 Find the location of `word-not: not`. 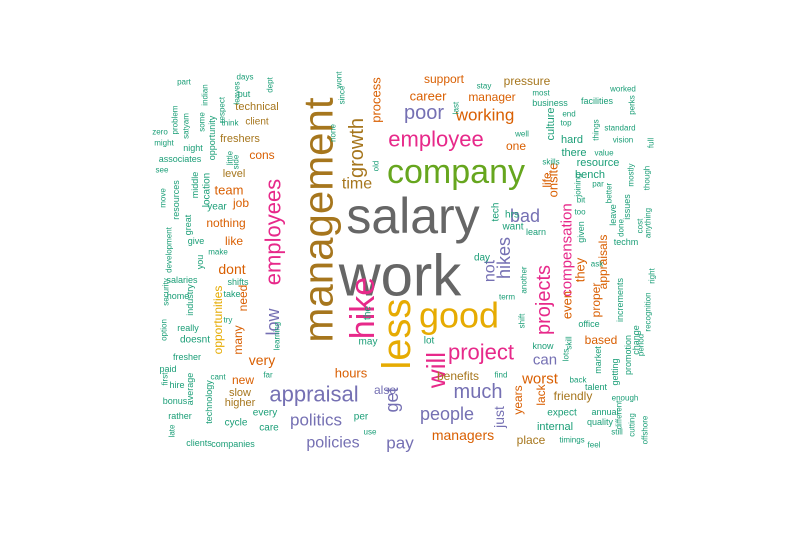

word-not: not is located at coordinates (490, 270).